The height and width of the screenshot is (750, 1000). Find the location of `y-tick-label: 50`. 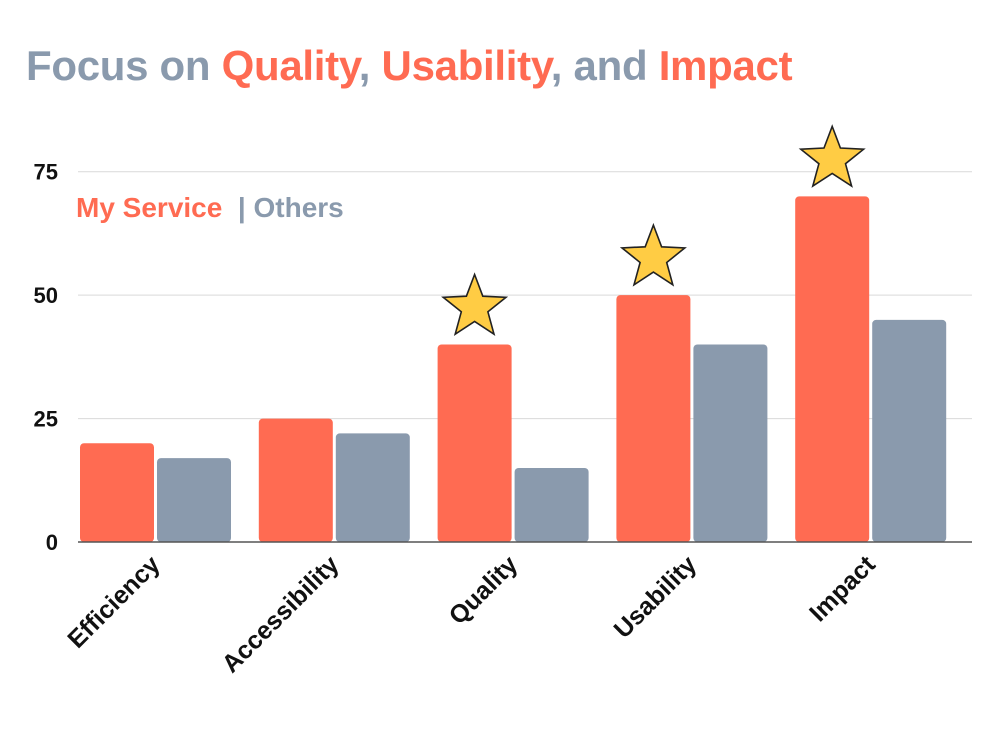

y-tick-label: 50 is located at coordinates (46, 295).